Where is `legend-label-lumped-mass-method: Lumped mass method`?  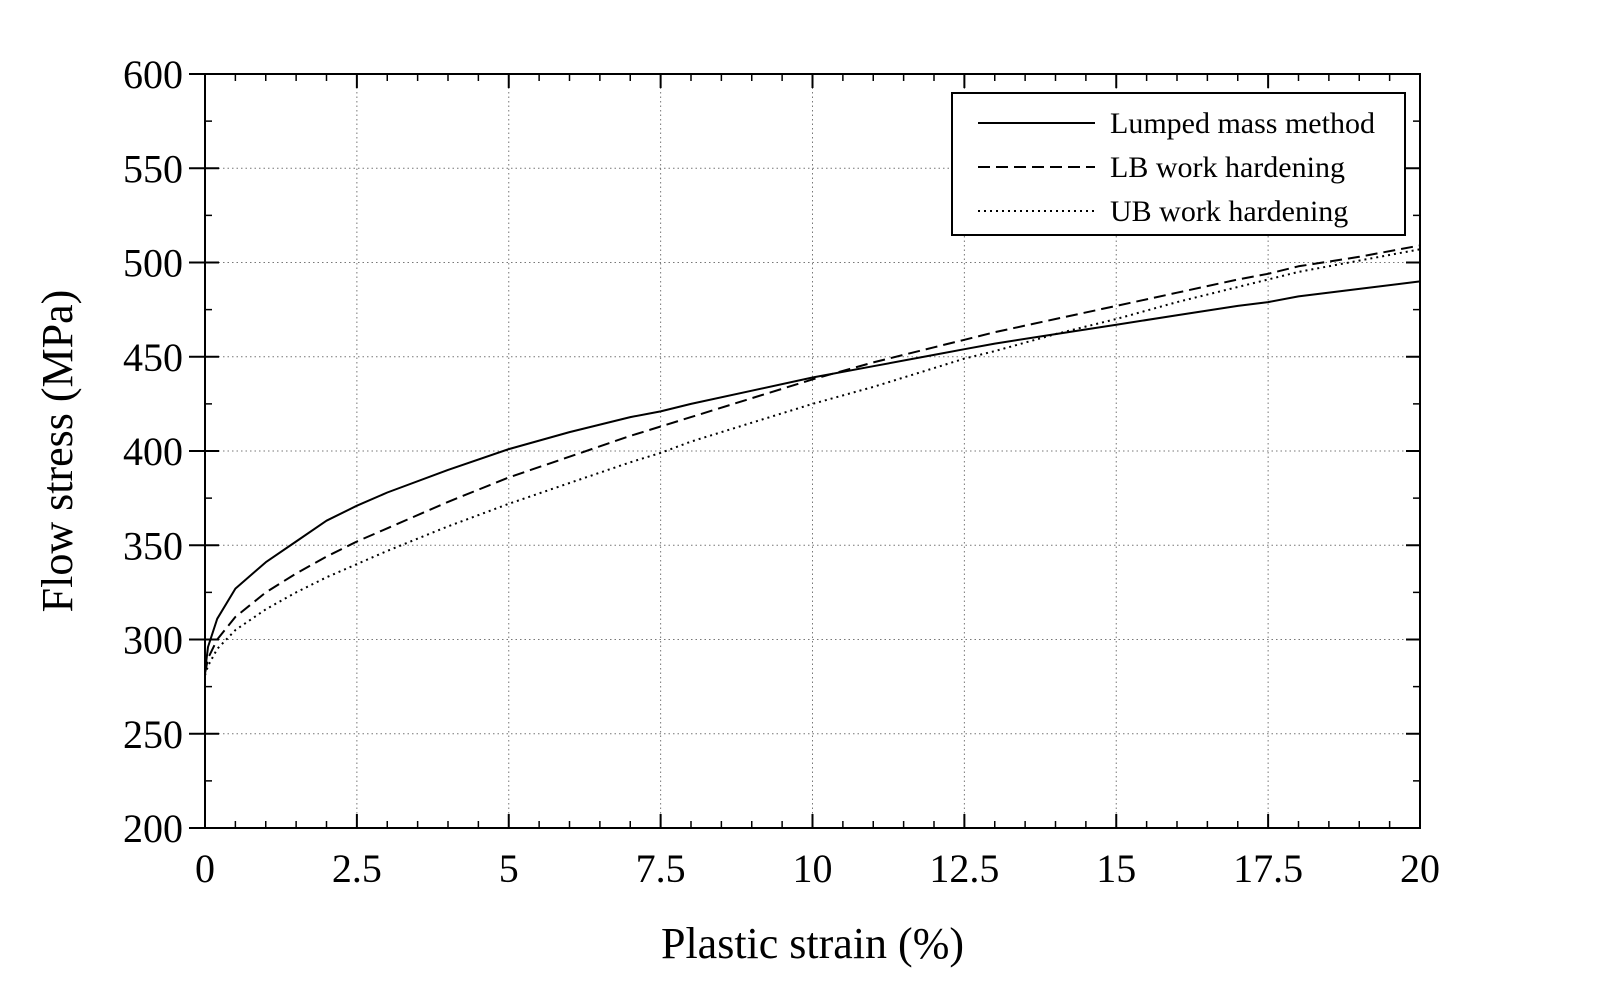
legend-label-lumped-mass-method: Lumped mass method is located at coordinates (1242, 123).